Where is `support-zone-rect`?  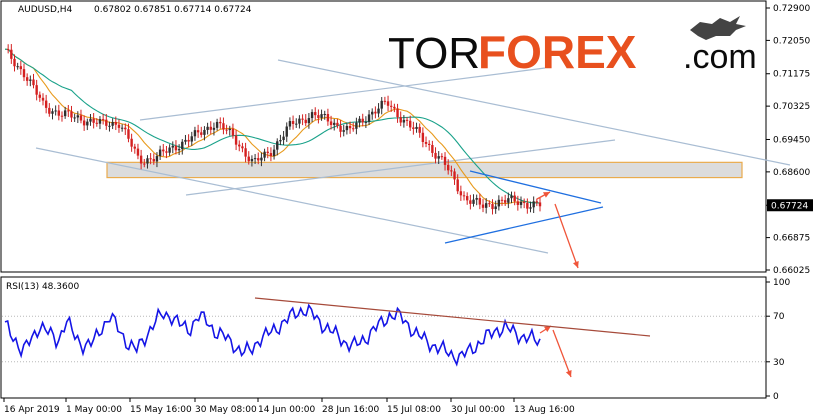 support-zone-rect is located at coordinates (424, 170).